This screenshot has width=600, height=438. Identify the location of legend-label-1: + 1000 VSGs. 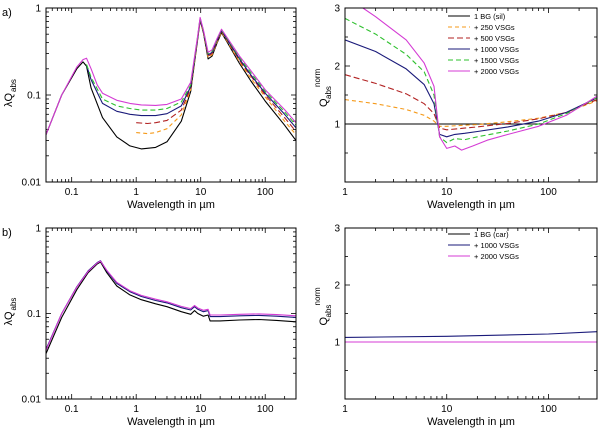
(496, 245).